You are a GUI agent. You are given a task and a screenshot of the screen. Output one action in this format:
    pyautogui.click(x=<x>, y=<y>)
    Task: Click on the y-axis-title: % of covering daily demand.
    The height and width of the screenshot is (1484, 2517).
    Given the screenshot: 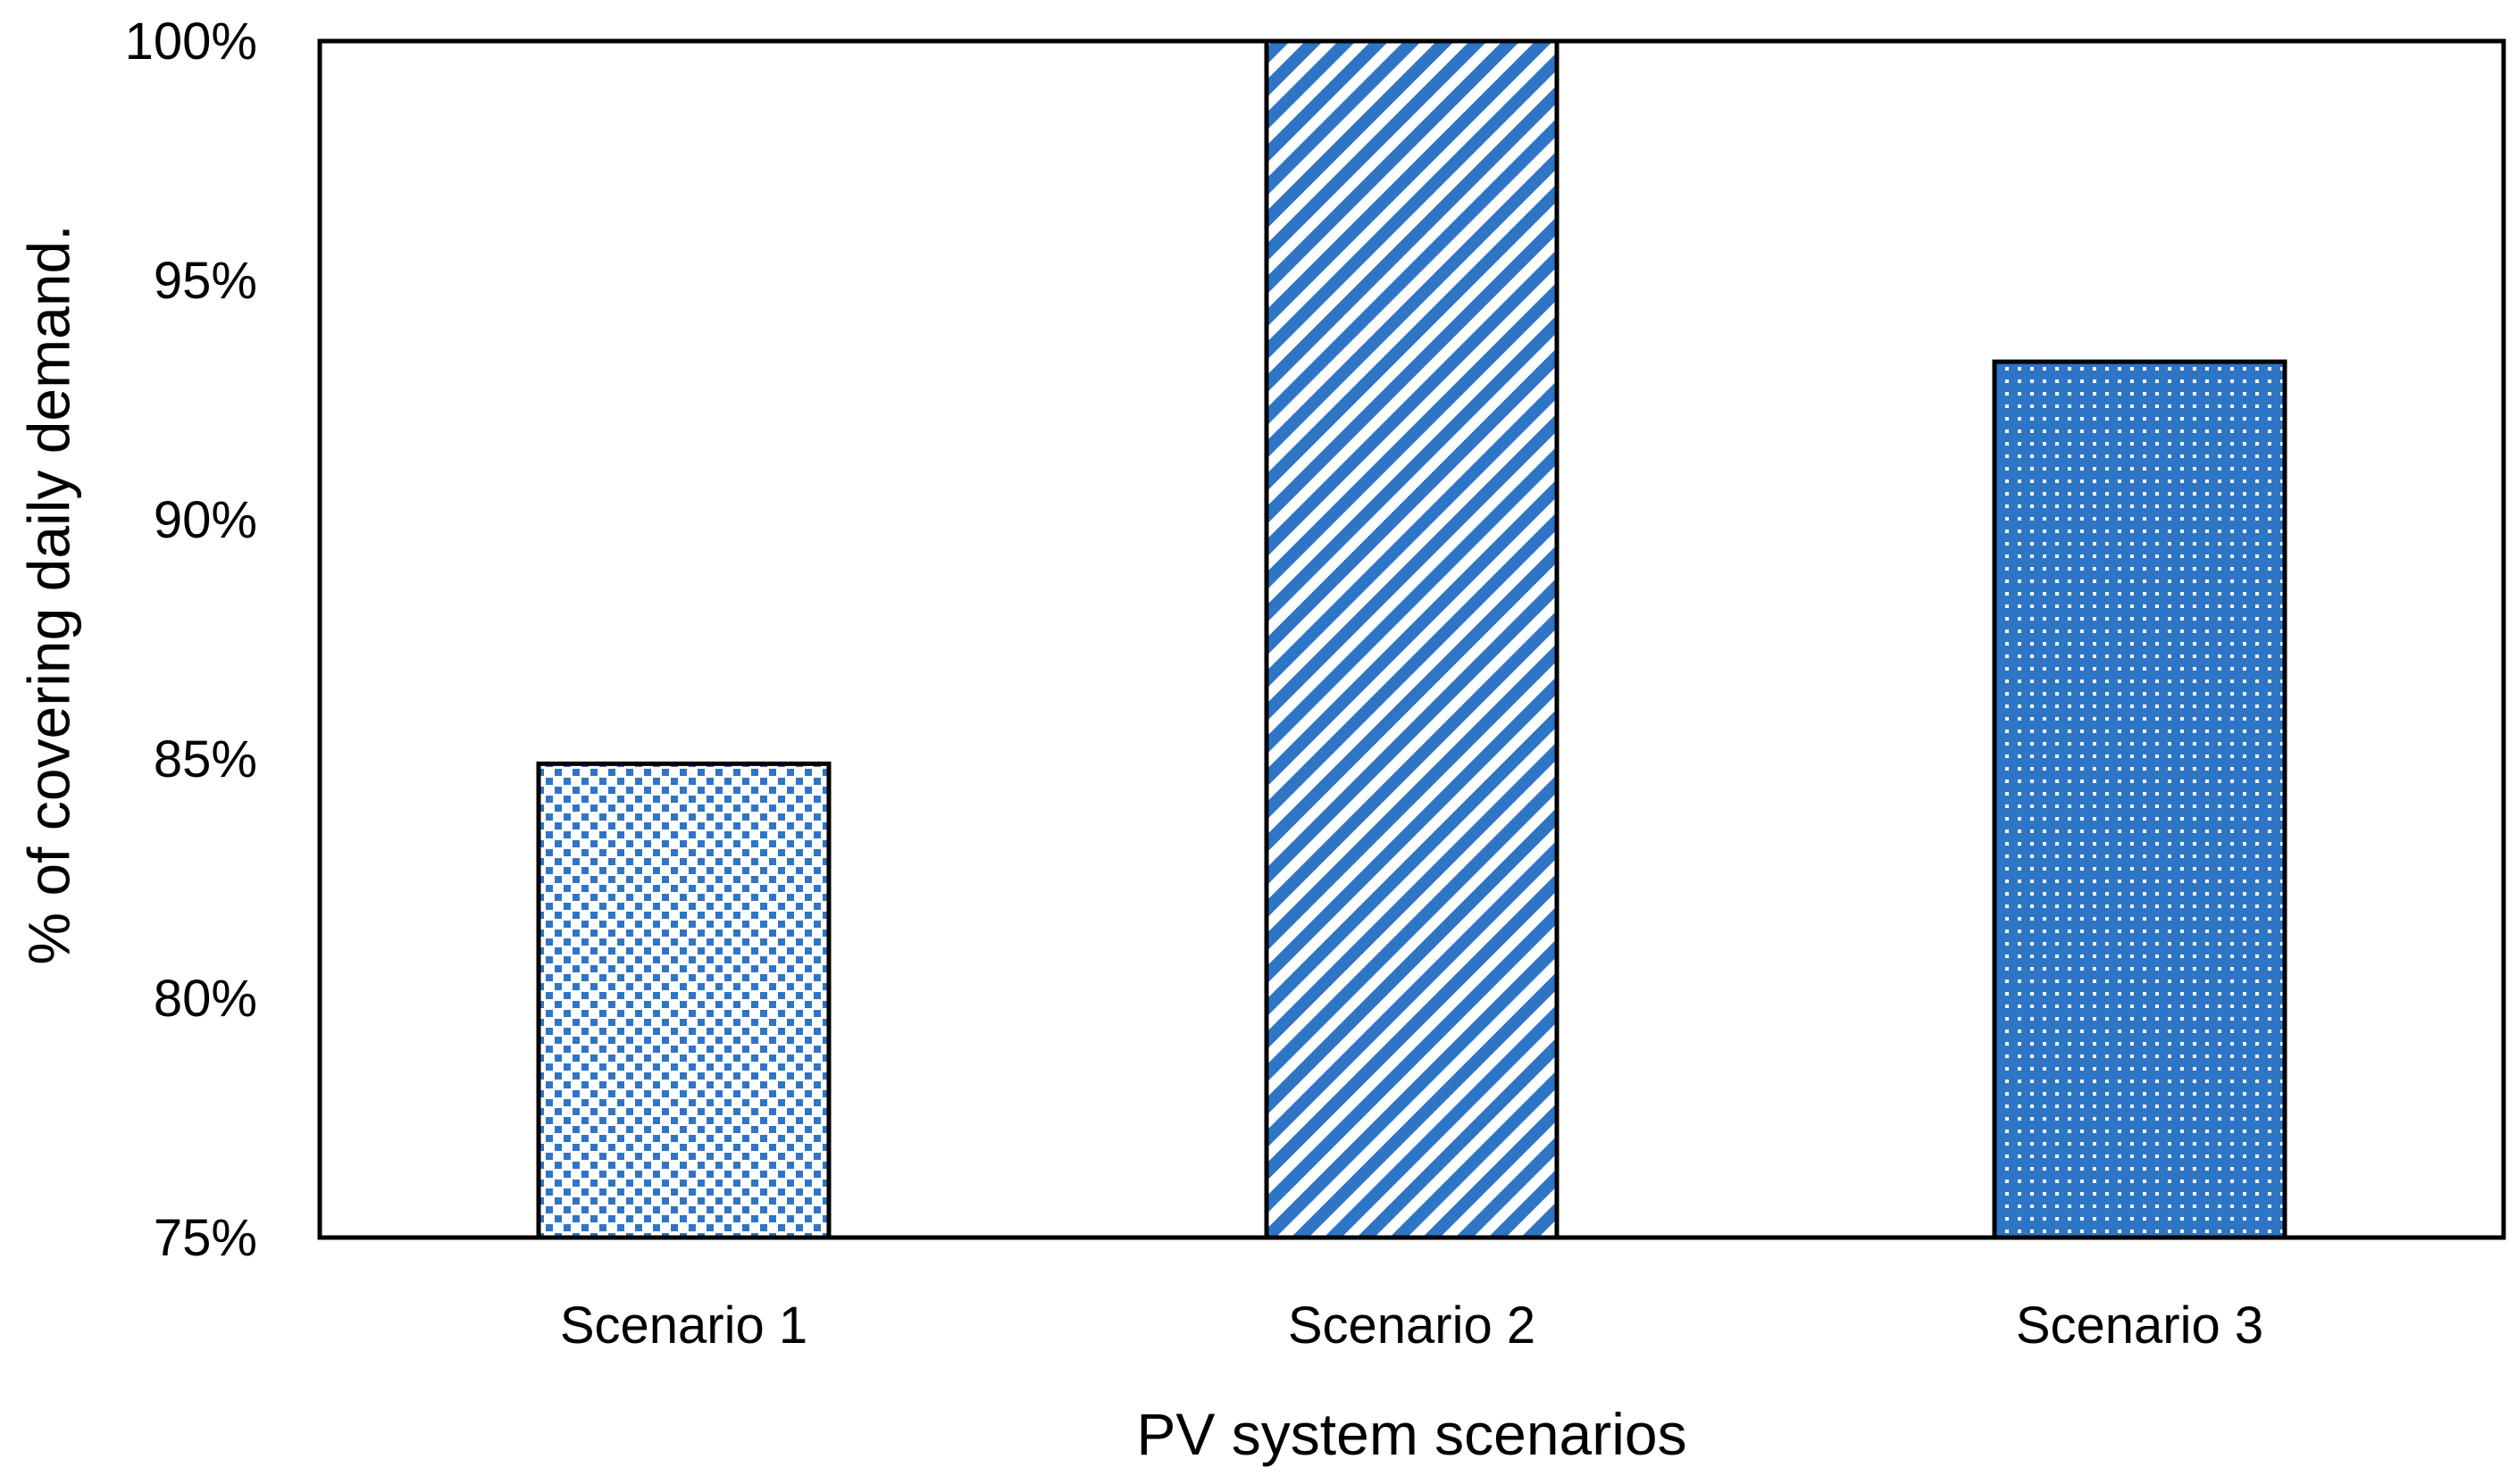 What is the action you would take?
    pyautogui.click(x=48, y=594)
    